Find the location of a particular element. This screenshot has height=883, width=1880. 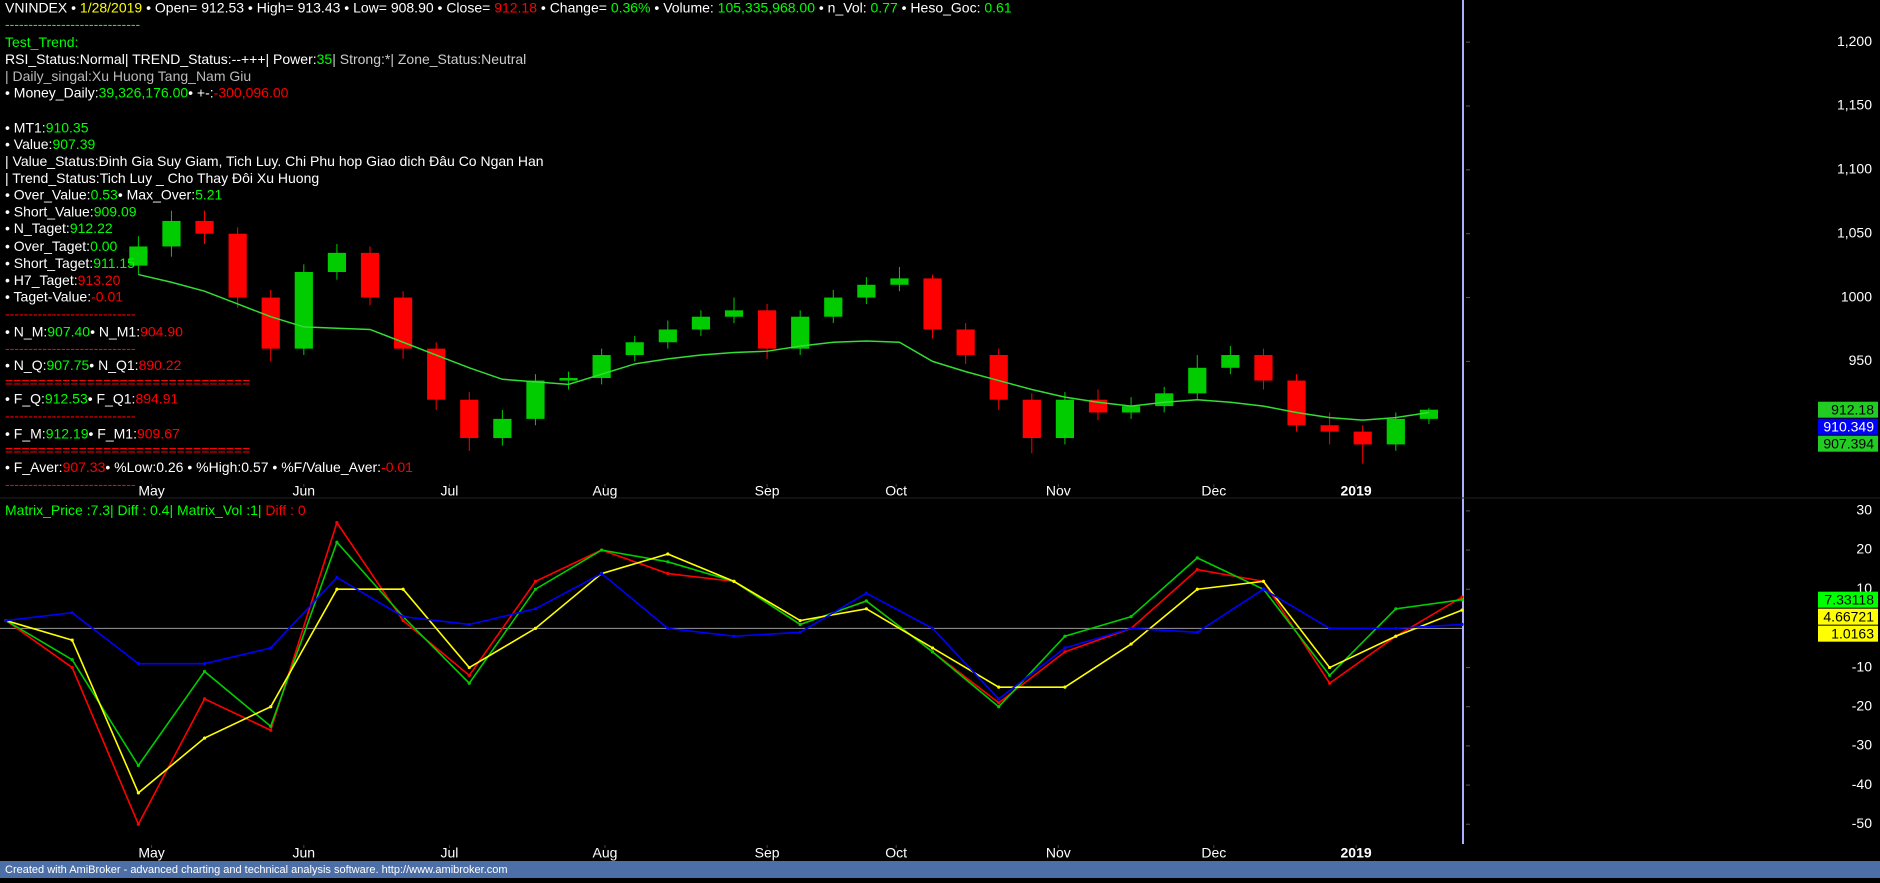

annotation-text: ============================== is located at coordinates (127, 450).